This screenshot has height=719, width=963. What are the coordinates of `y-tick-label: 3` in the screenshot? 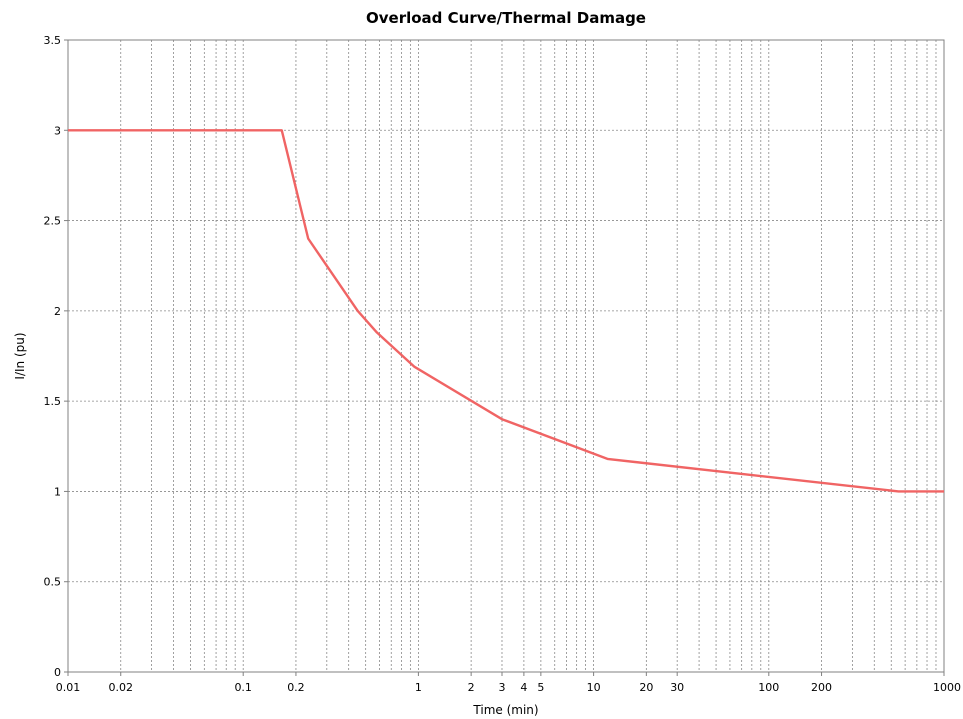 It's located at (57, 130).